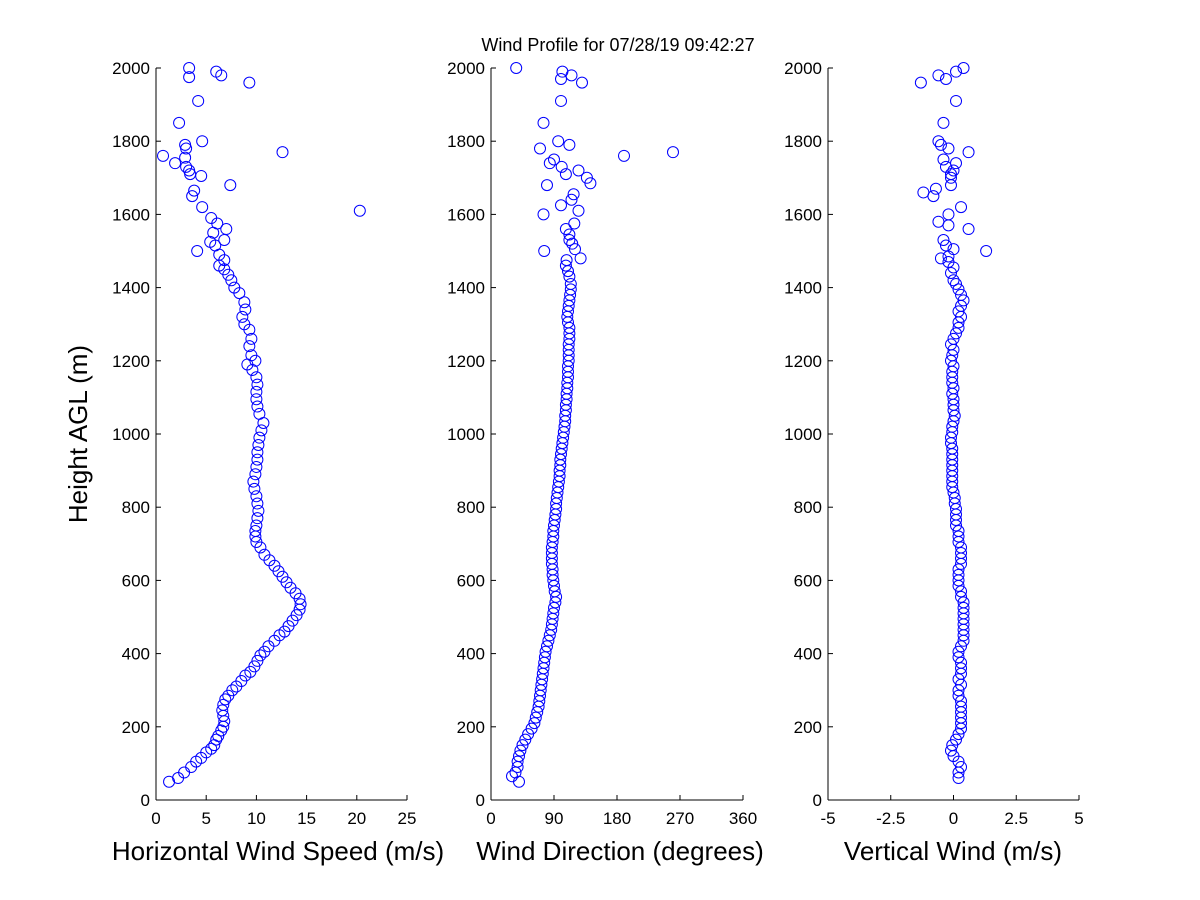  What do you see at coordinates (680, 818) in the screenshot?
I see `x-tick-label: 270` at bounding box center [680, 818].